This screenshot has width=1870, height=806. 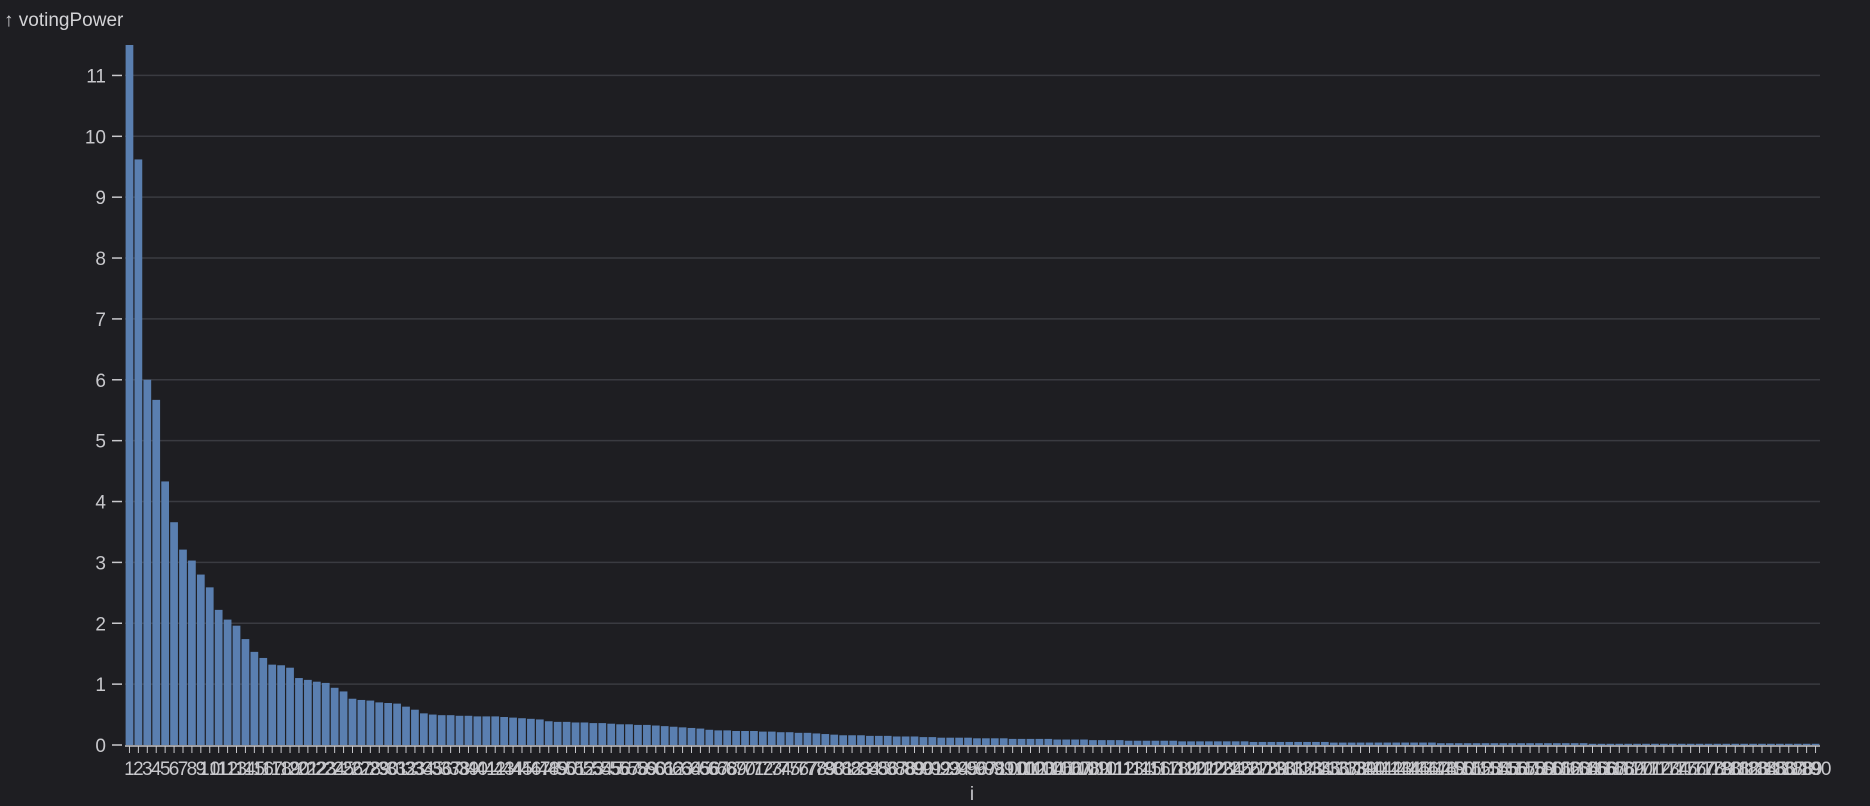 I want to click on x-tick-label: 31, so click(x=397, y=769).